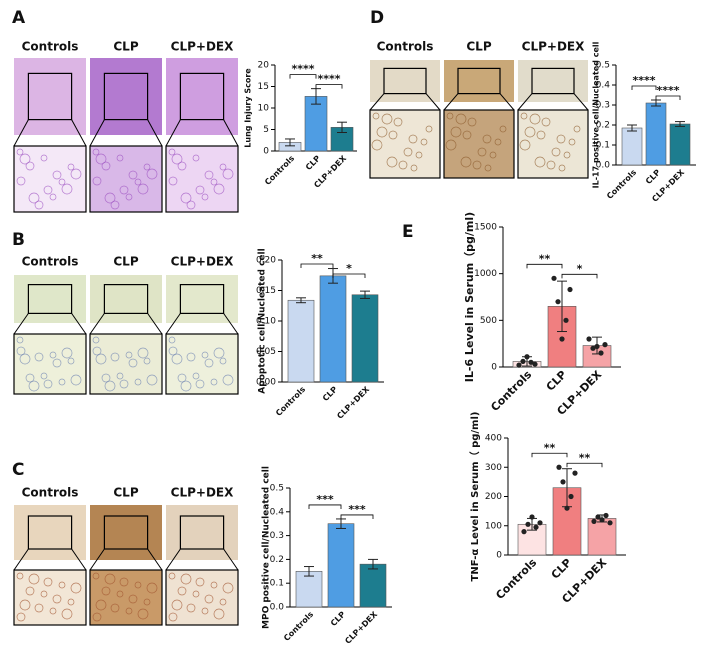 The width and height of the screenshot is (709, 655). What do you see at coordinates (469, 297) in the screenshot?
I see `y-axis-label: IL-6 Level in Serum（pg/ml)` at bounding box center [469, 297].